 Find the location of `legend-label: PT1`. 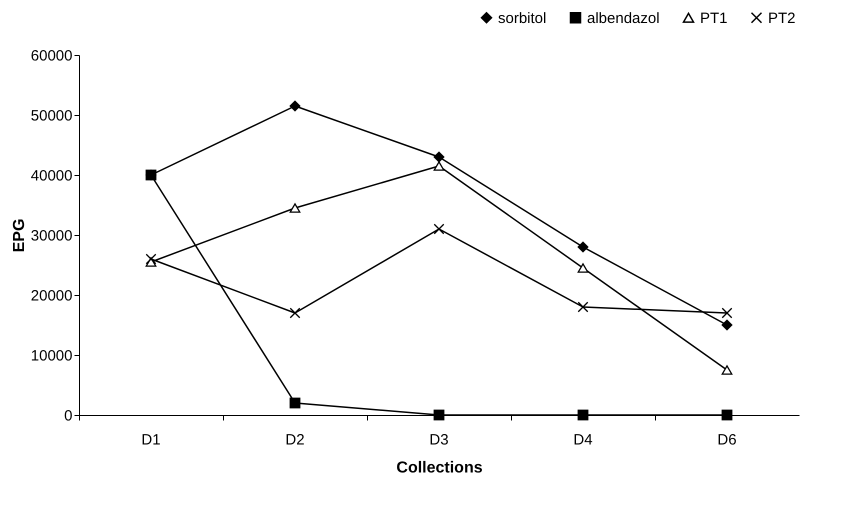

legend-label: PT1 is located at coordinates (714, 18).